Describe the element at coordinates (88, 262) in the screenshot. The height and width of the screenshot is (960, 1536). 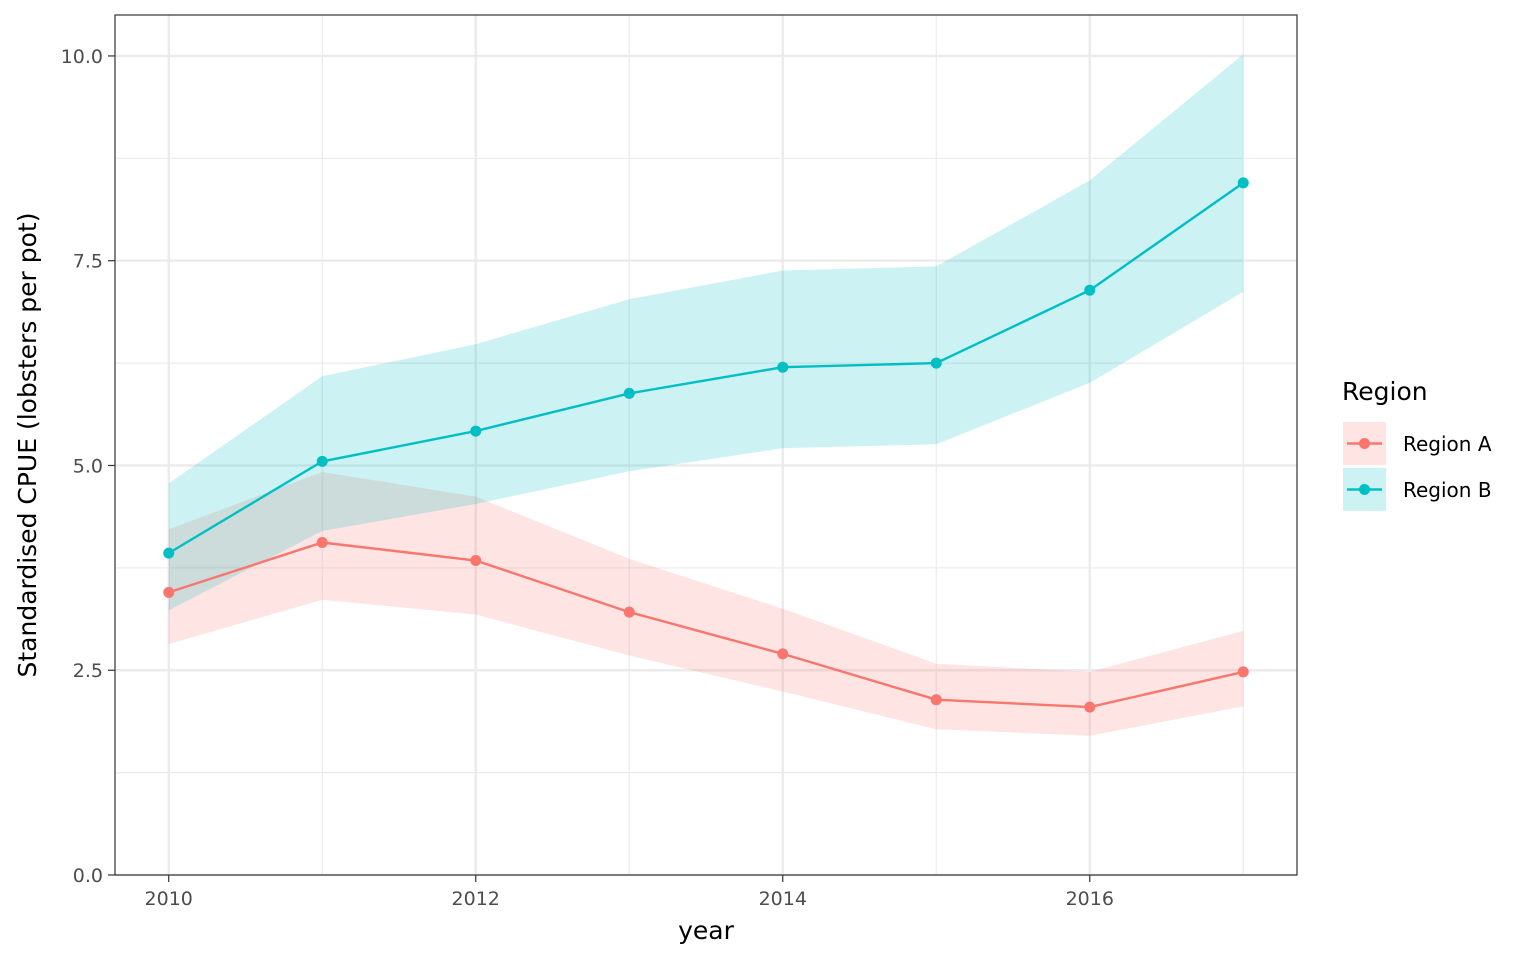
I see `y-tick-label: 7.5` at that location.